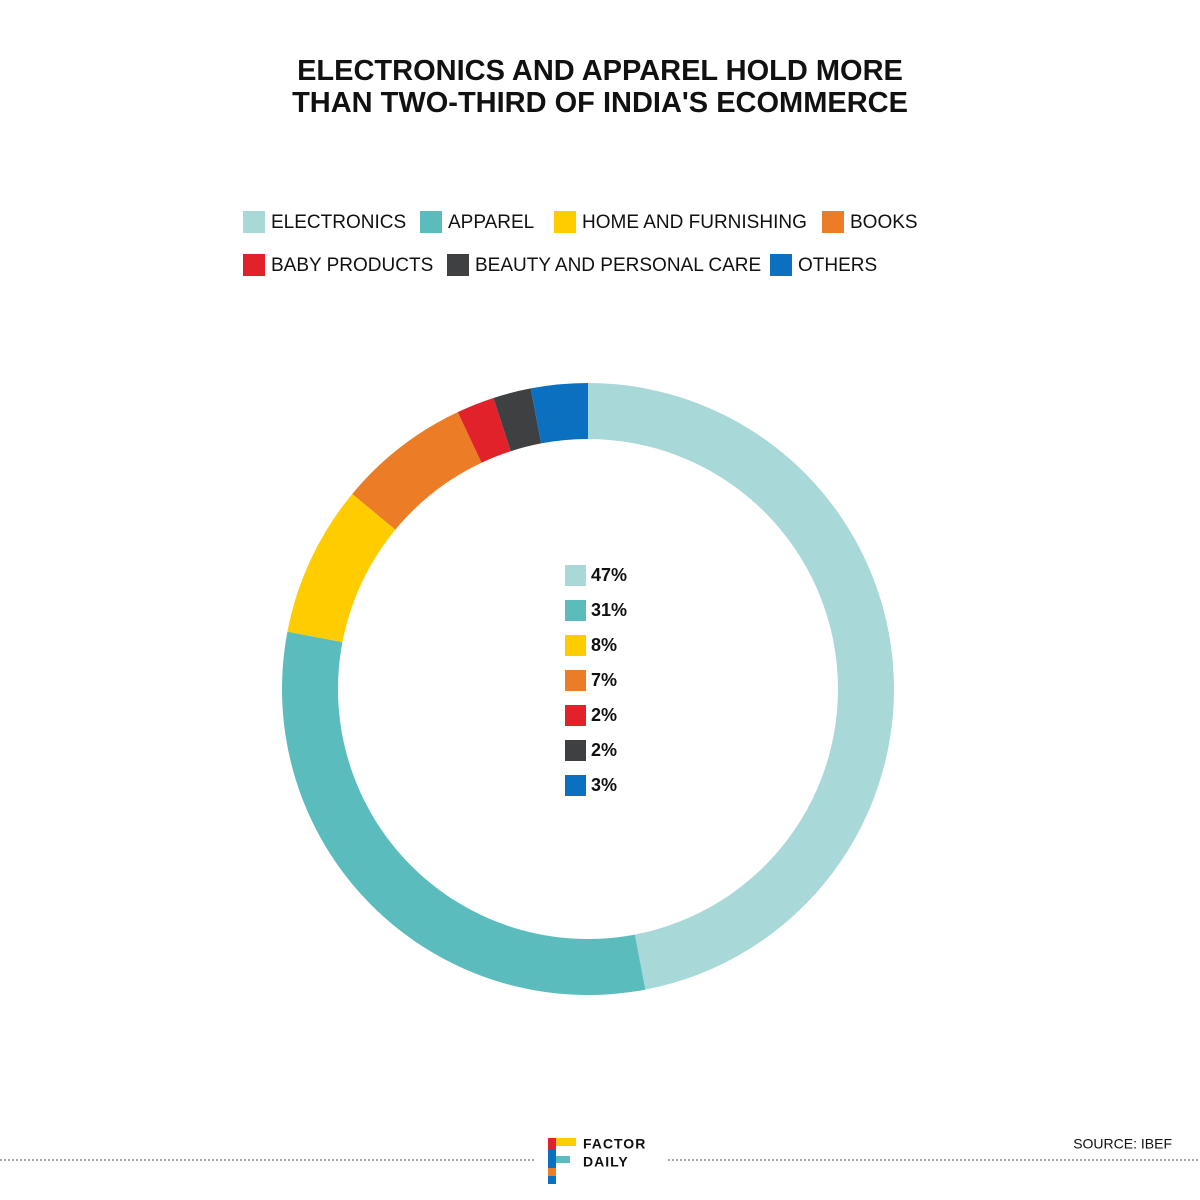  What do you see at coordinates (604, 680) in the screenshot?
I see `value-label: 7%` at bounding box center [604, 680].